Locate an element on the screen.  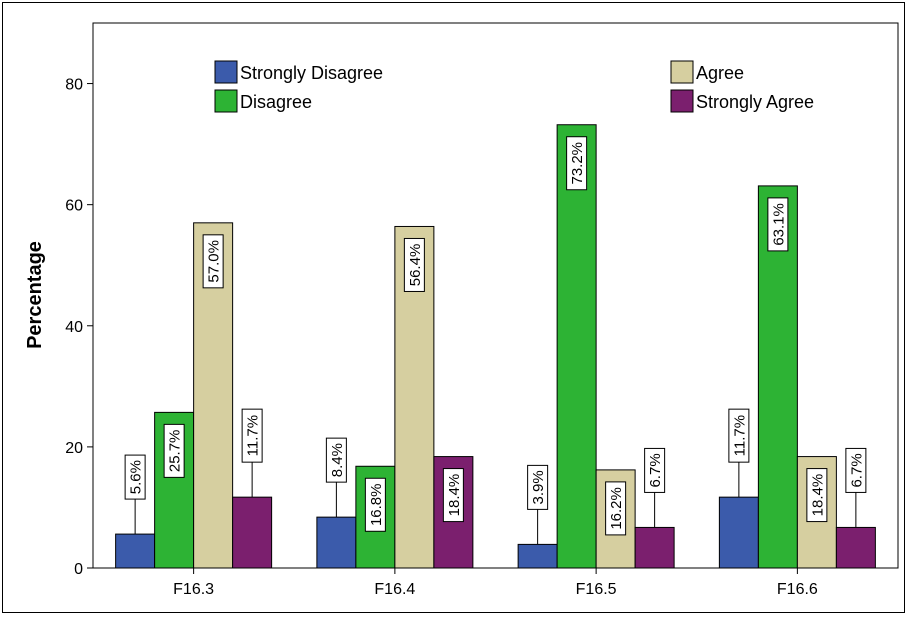
x-tick-label: F16.3 is located at coordinates (193, 589).